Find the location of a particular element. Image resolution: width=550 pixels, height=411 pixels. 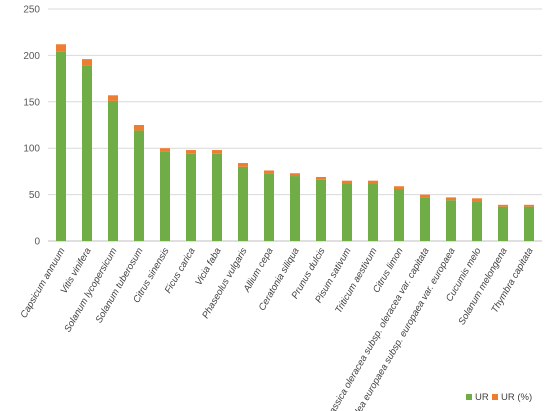

y-tick-label: 100 is located at coordinates (31, 149).